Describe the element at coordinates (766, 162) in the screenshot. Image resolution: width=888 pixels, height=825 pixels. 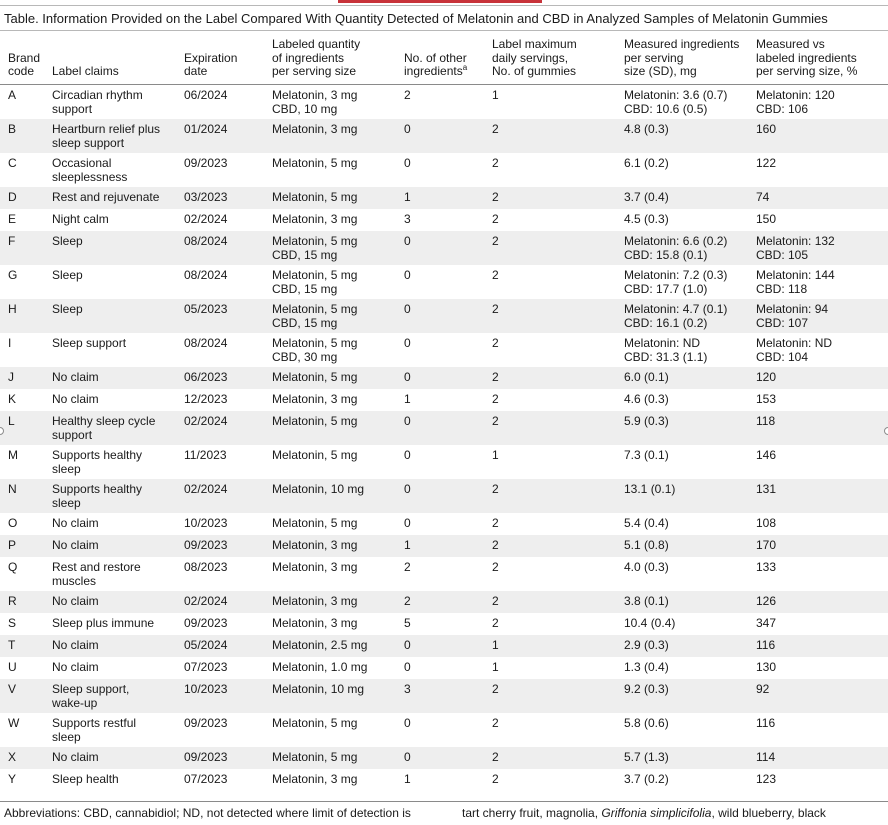
I see `measured-vs-labeled-cell-line: 122` at that location.